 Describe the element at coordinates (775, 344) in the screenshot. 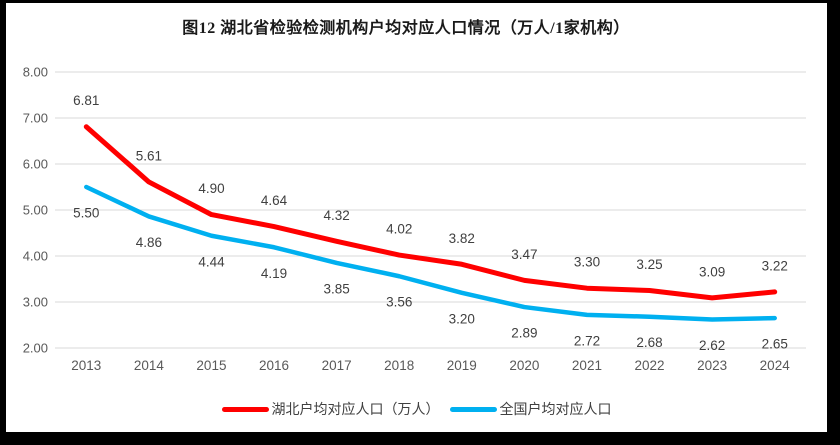

I see `data-label: 2.65` at that location.